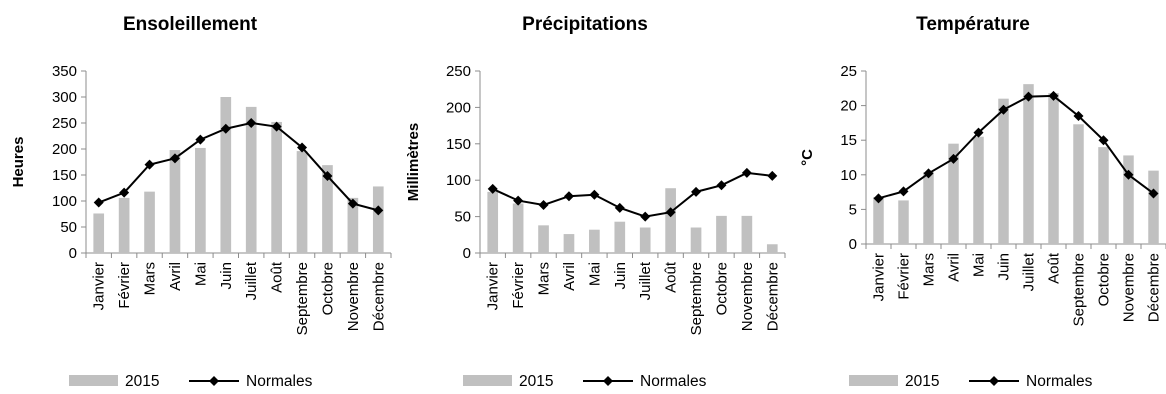 This screenshot has height=394, width=1166. Describe the element at coordinates (73, 253) in the screenshot. I see `y-tick-label: 0` at that location.